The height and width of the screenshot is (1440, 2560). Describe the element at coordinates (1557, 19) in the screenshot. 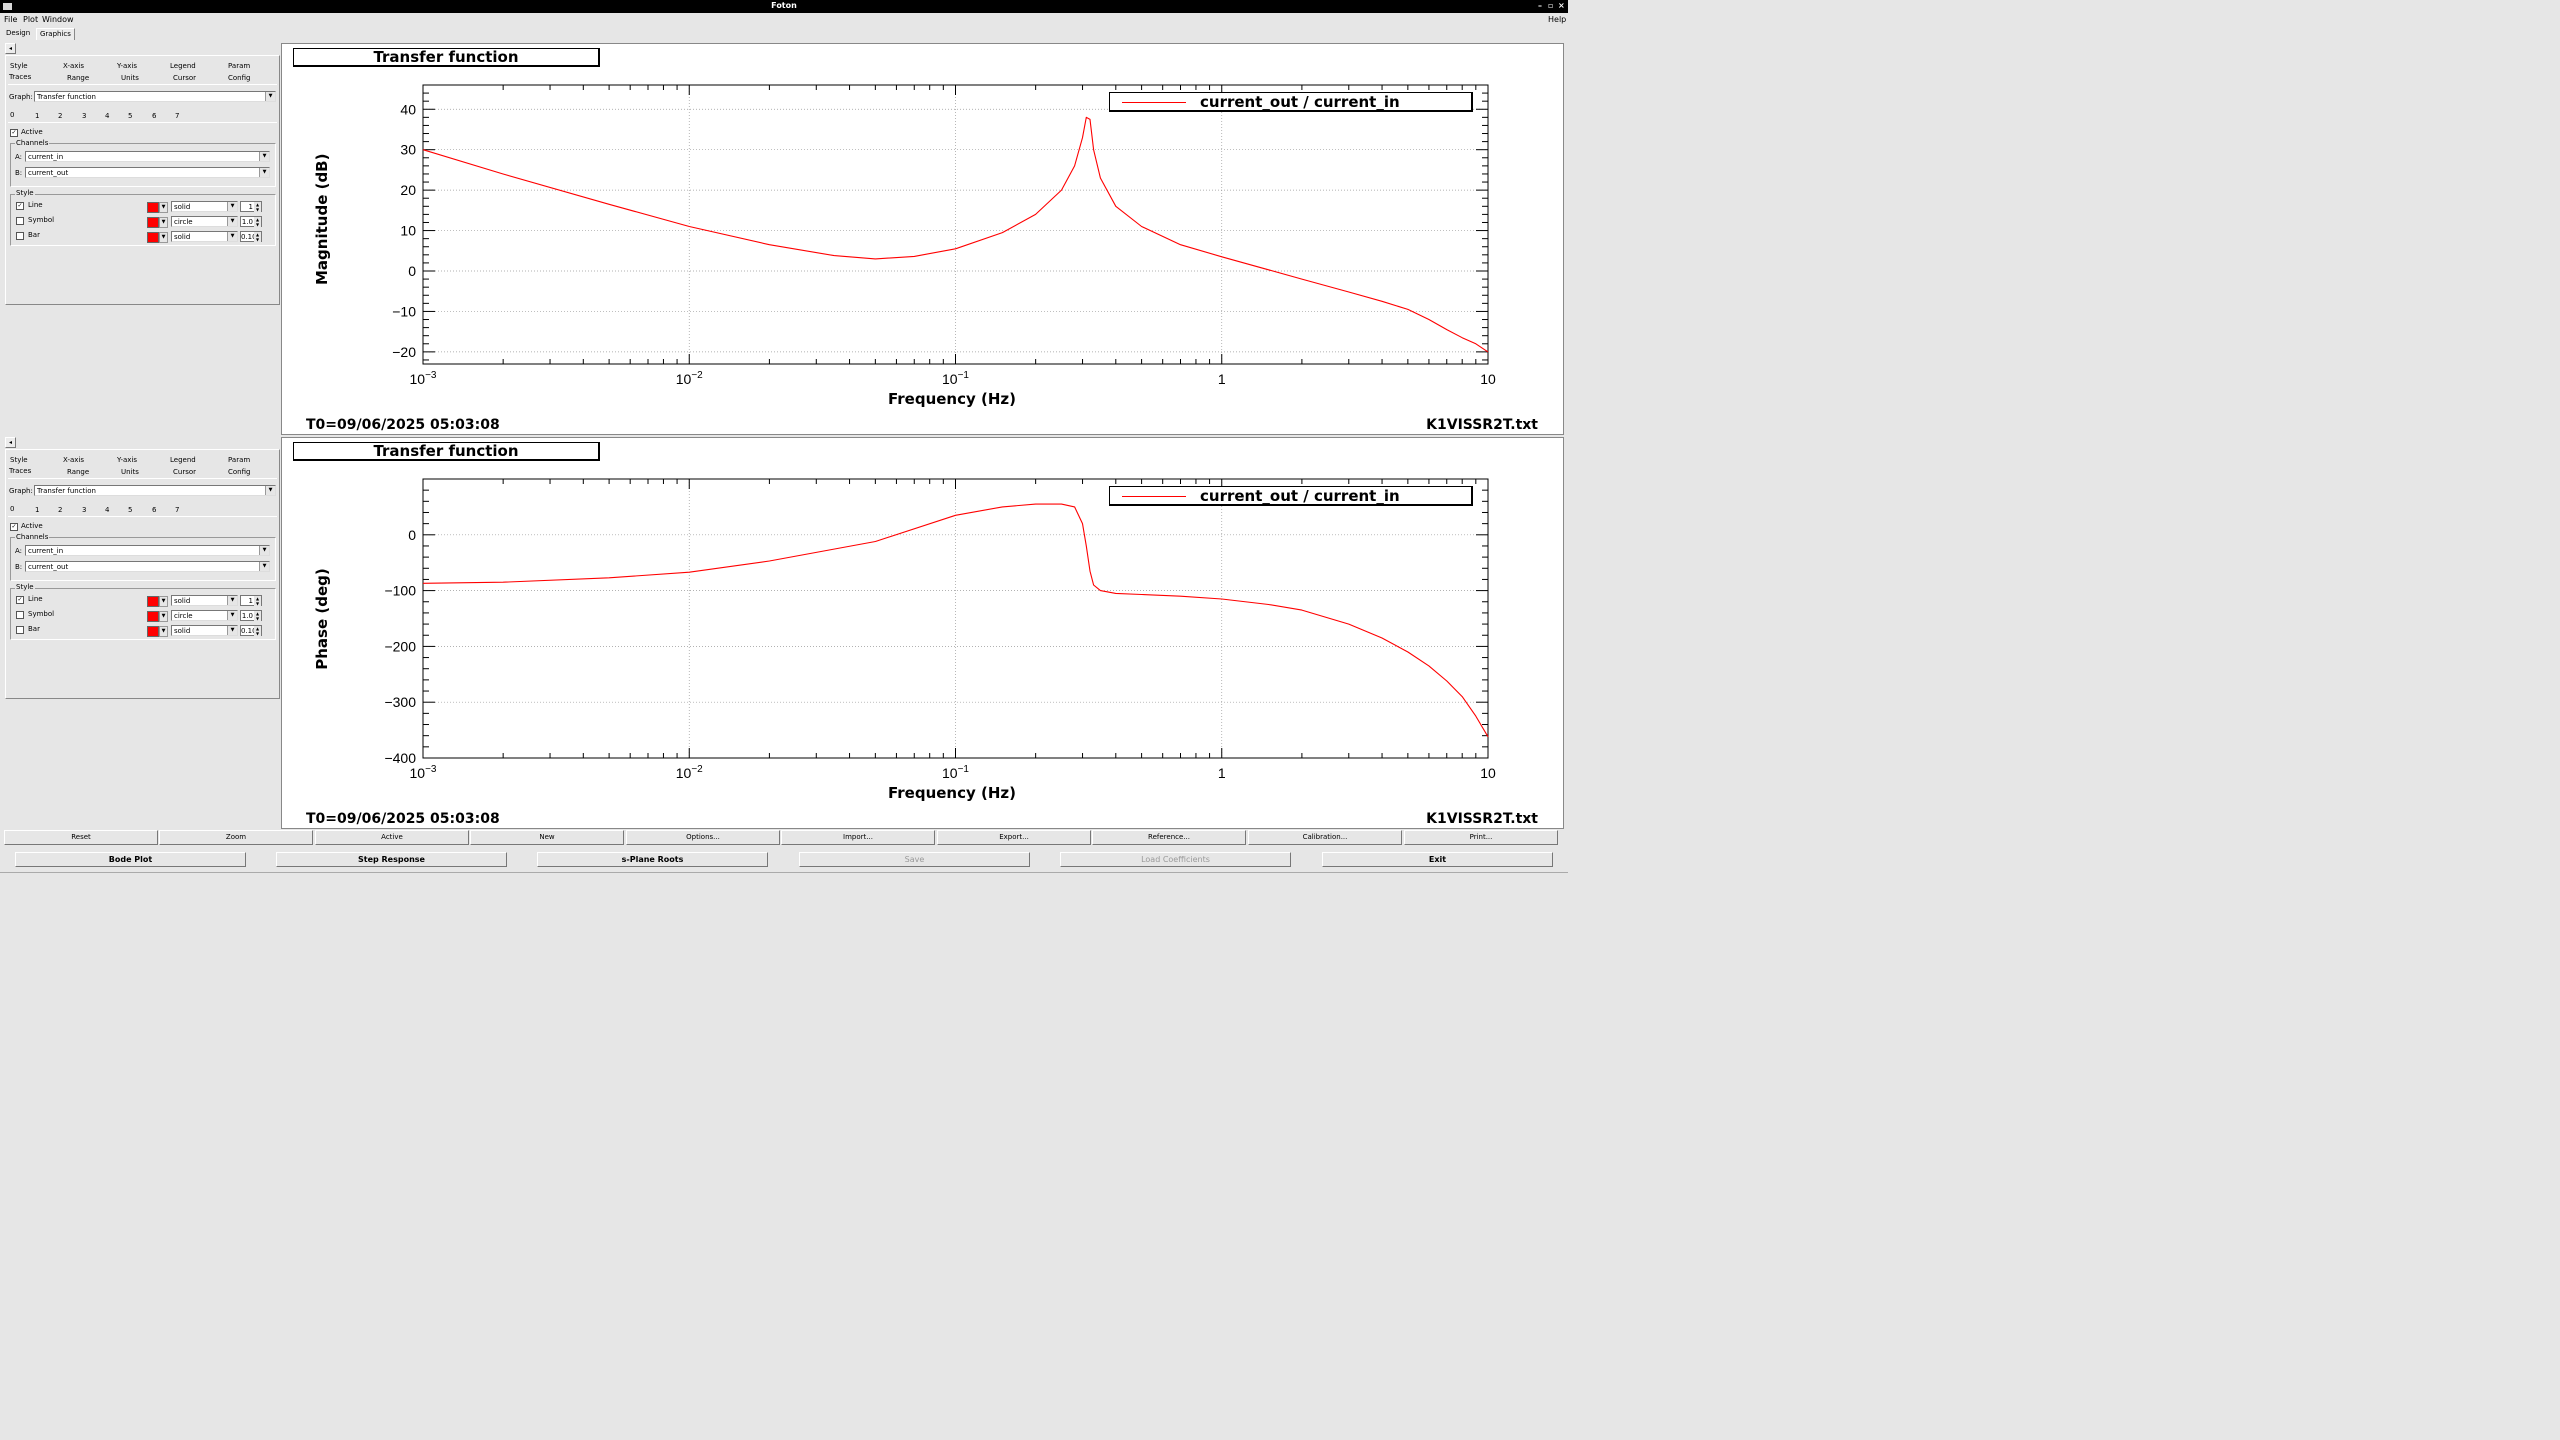

I see `menu-help: Help` at that location.